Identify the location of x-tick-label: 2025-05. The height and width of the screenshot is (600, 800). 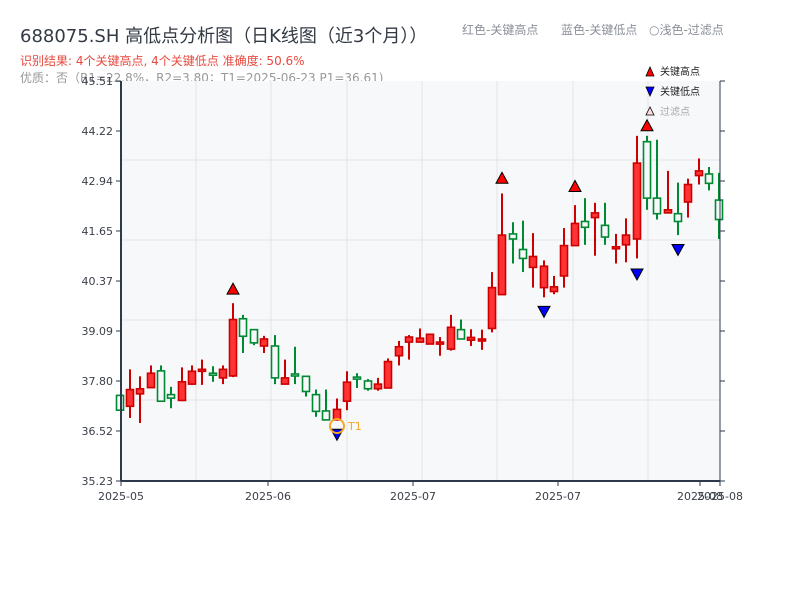
(121, 496).